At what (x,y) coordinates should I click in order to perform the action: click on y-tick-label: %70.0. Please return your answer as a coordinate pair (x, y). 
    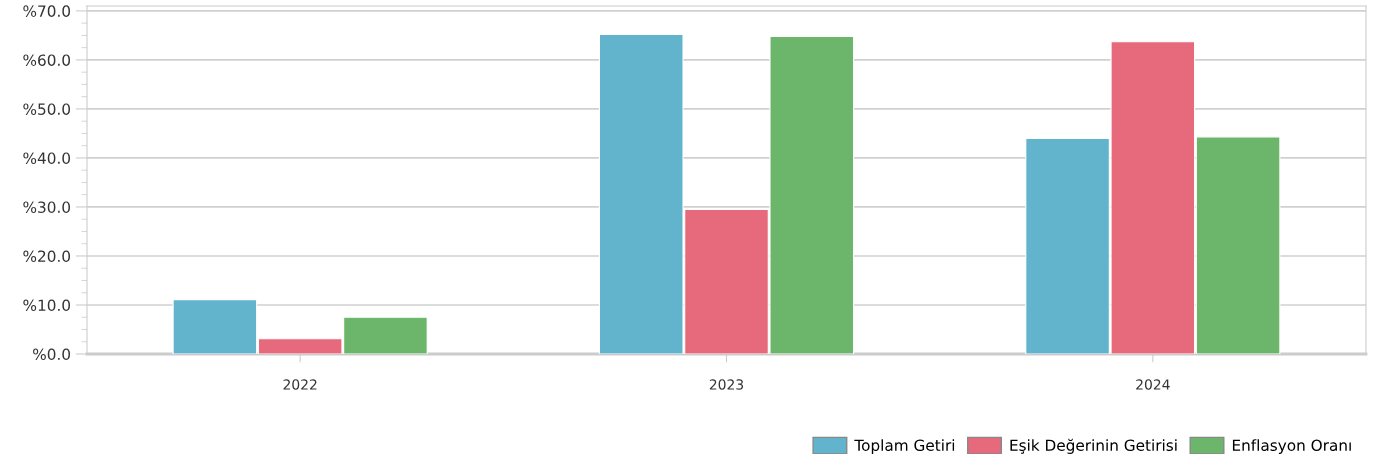
    Looking at the image, I should click on (47, 11).